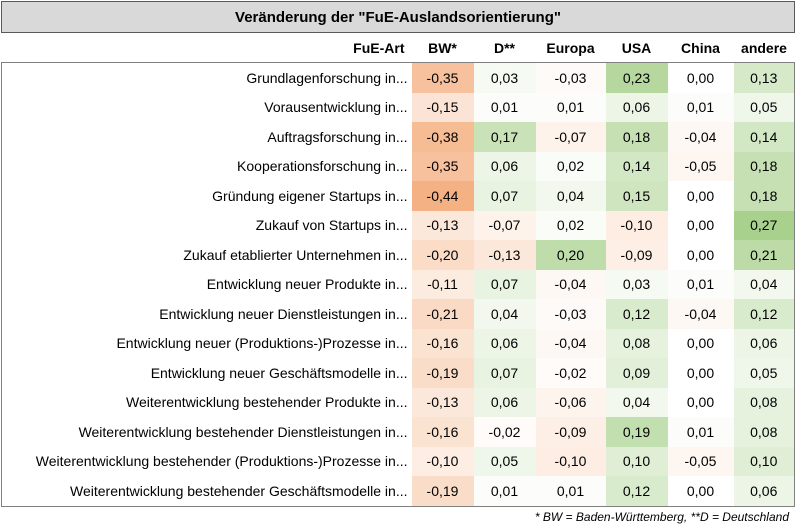 The image size is (797, 529). I want to click on value-cell: 0,20, so click(570, 255).